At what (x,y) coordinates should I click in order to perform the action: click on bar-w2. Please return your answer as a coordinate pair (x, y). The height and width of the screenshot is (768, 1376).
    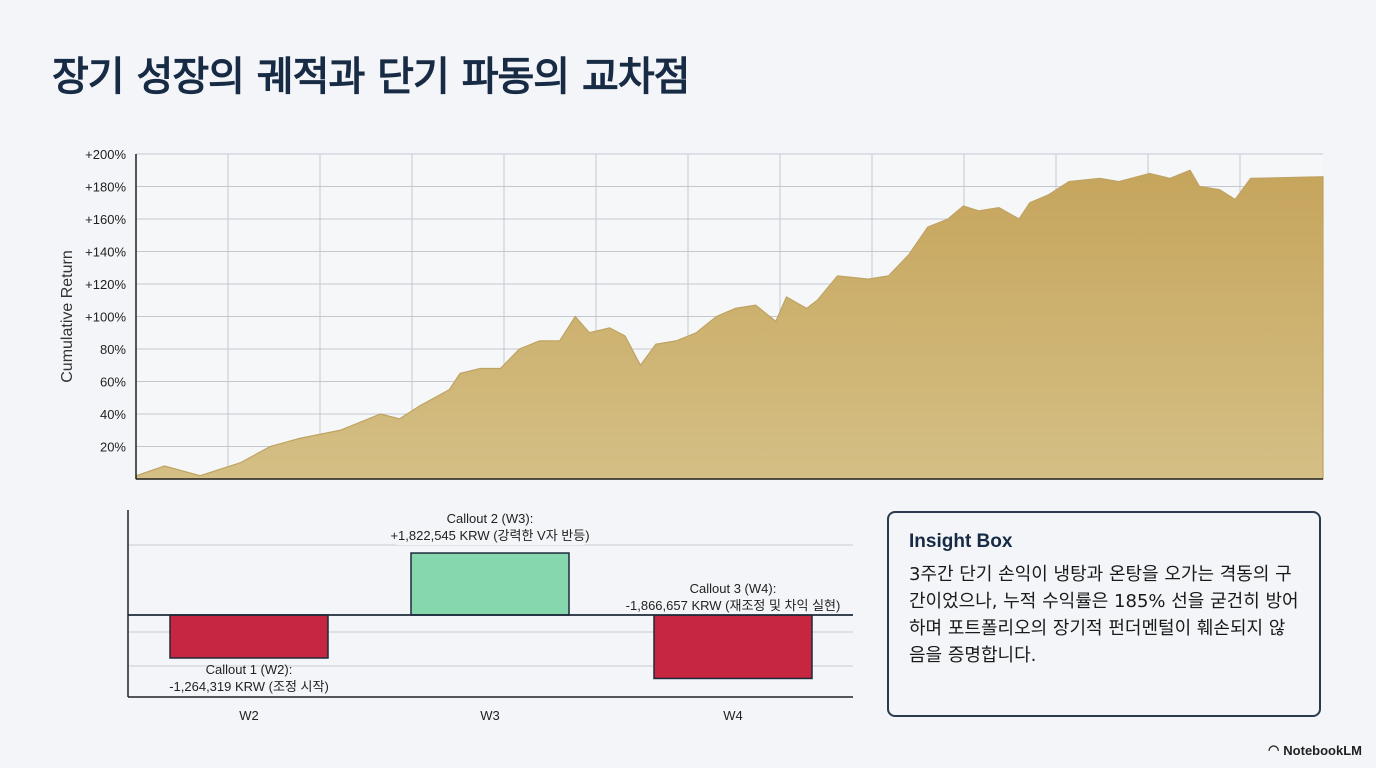
    Looking at the image, I should click on (249, 636).